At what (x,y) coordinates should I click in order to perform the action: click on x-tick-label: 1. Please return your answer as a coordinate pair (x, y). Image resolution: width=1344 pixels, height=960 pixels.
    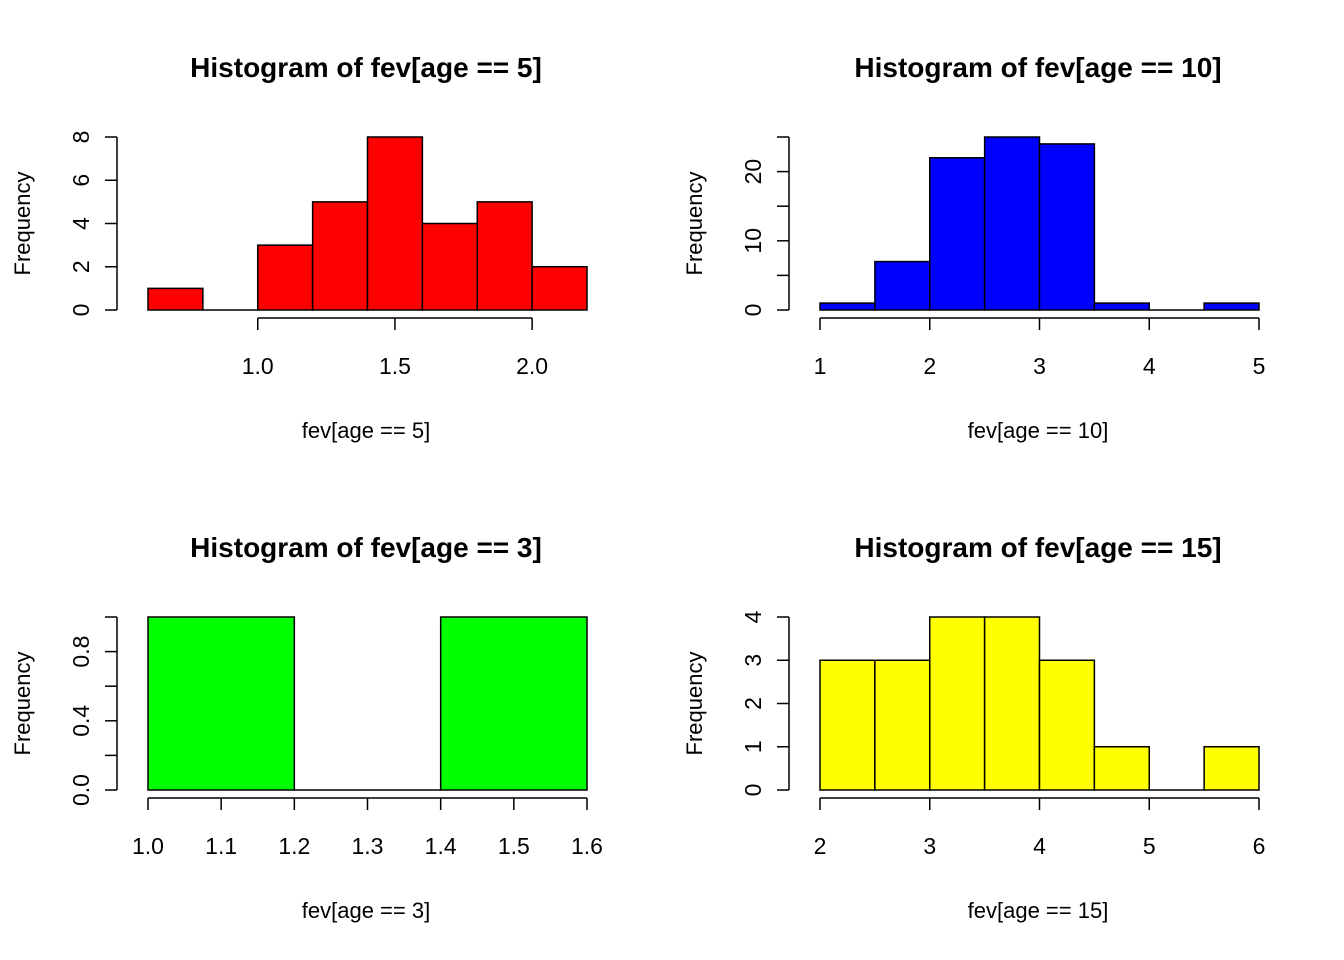
    Looking at the image, I should click on (820, 366).